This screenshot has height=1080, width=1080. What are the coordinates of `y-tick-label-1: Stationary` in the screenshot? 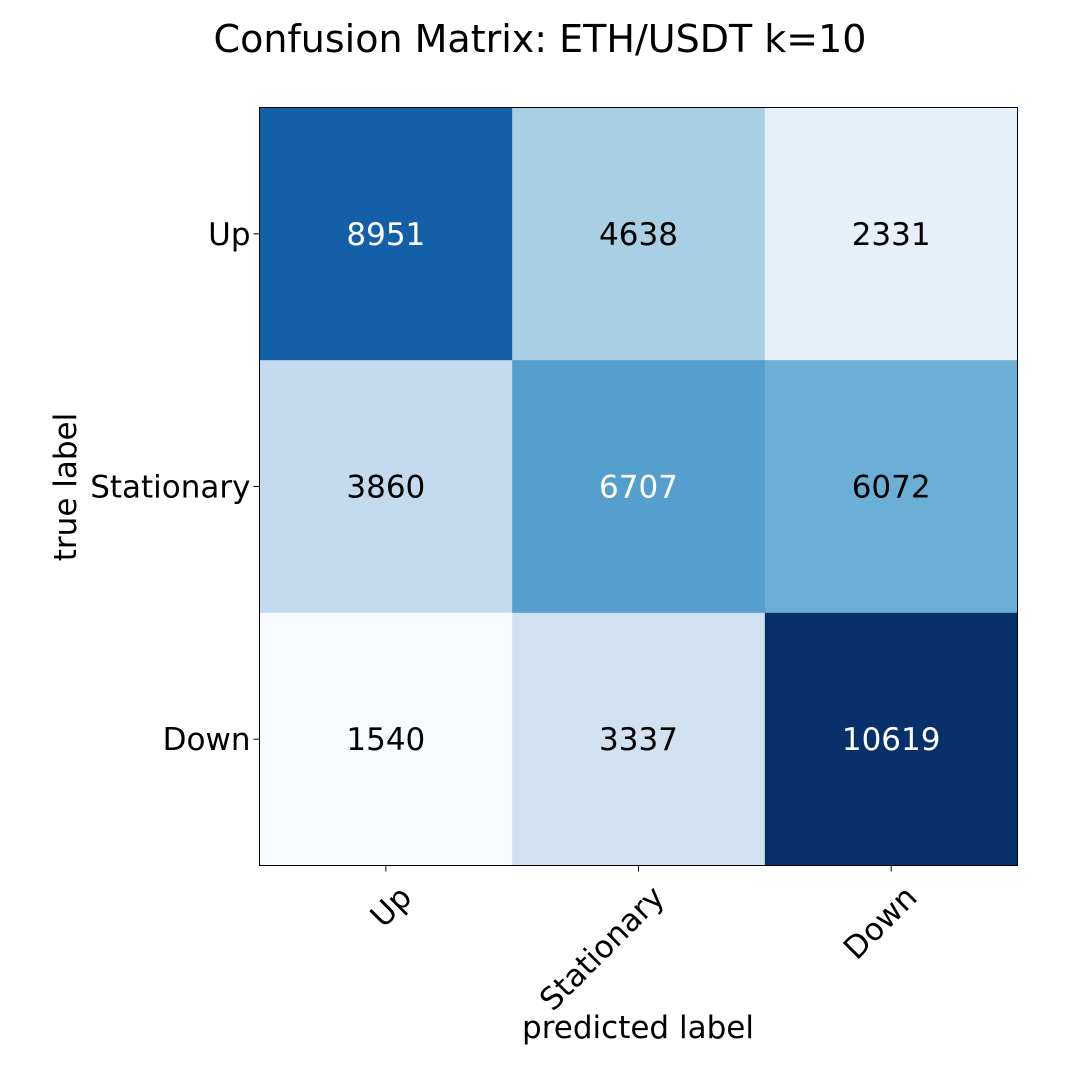 It's located at (170, 488).